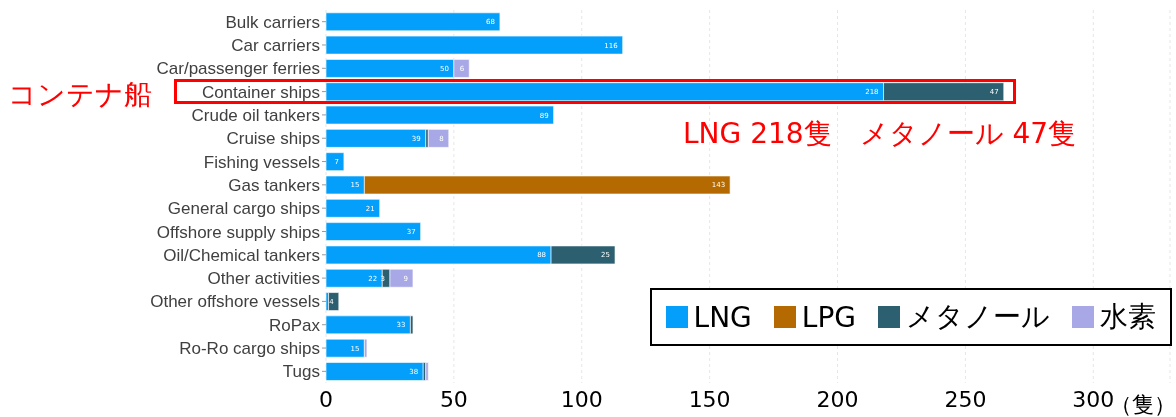  Describe the element at coordinates (978, 317) in the screenshot. I see `legend-label: メタノール` at that location.